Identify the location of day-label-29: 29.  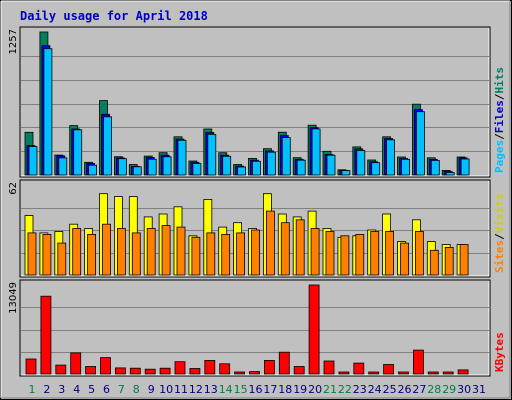
(449, 389).